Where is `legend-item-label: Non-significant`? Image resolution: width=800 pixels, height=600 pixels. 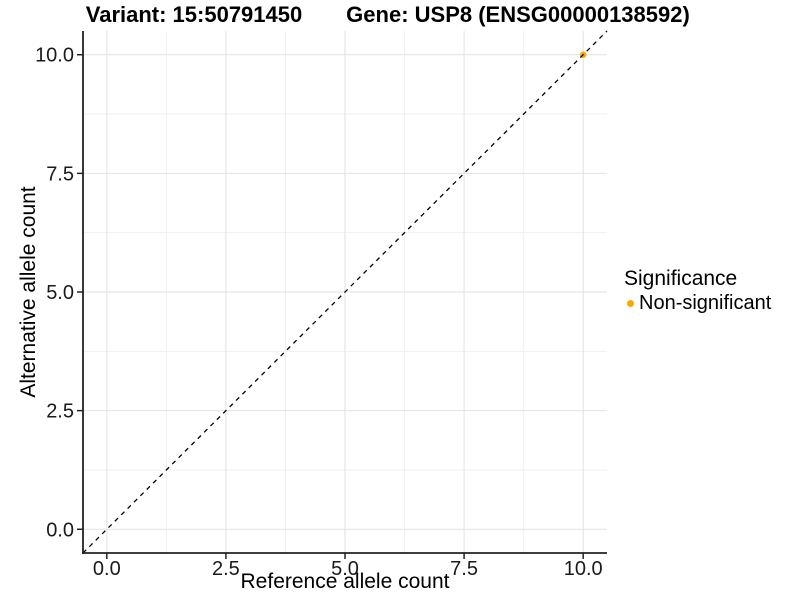 legend-item-label: Non-significant is located at coordinates (705, 302).